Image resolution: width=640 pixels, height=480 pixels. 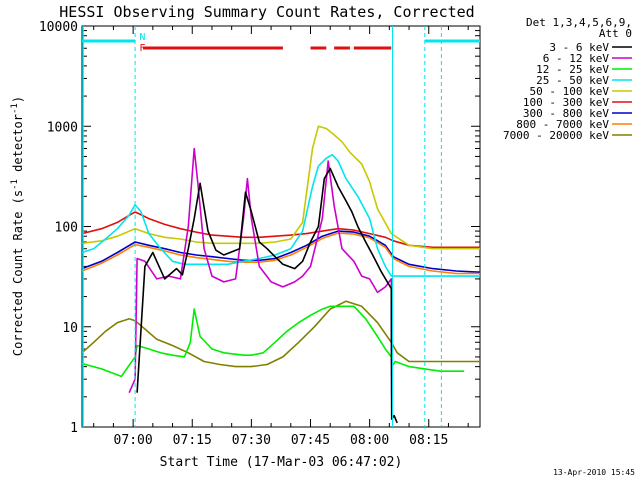 I want to click on x-tick-label: 08:00, so click(x=369, y=440).